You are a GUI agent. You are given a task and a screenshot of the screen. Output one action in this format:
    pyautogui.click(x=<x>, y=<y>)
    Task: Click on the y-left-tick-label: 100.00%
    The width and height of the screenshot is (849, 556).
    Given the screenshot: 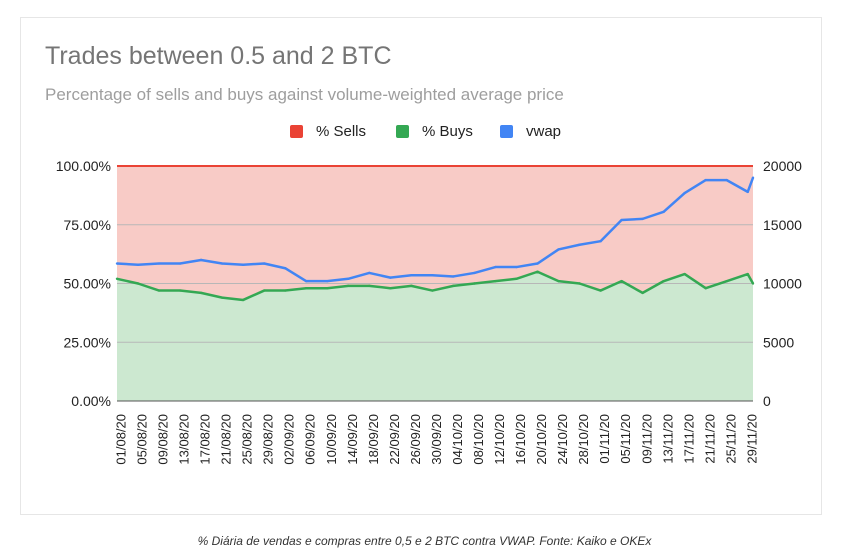 What is the action you would take?
    pyautogui.click(x=83, y=166)
    